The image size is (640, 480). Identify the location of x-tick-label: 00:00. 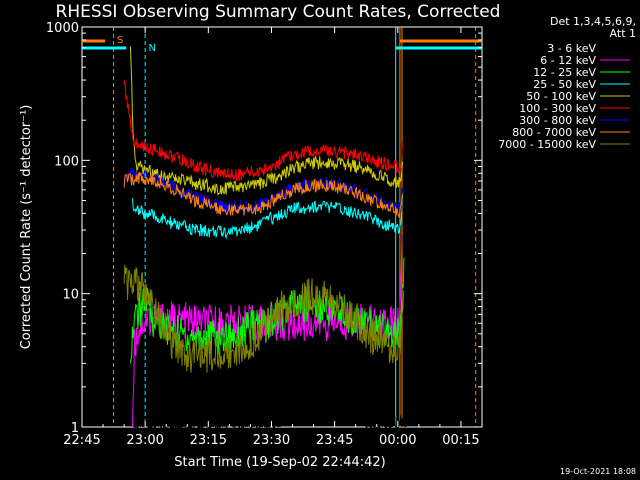
(397, 440).